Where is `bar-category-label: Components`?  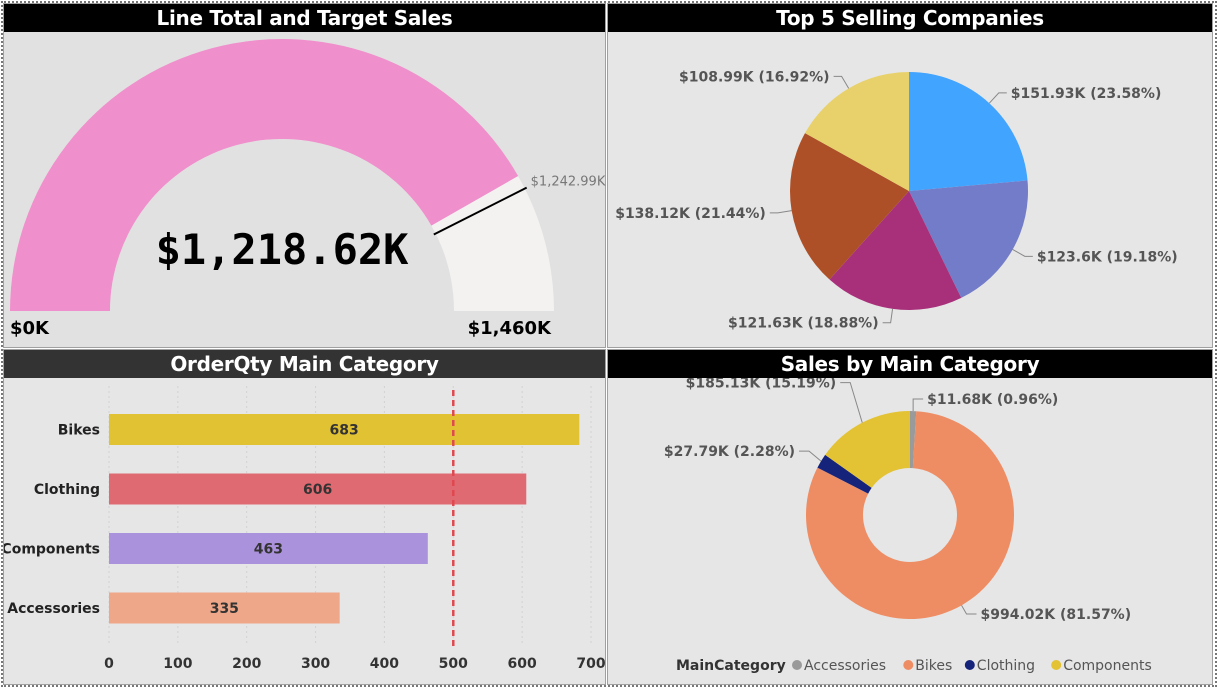 bar-category-label: Components is located at coordinates (52, 550).